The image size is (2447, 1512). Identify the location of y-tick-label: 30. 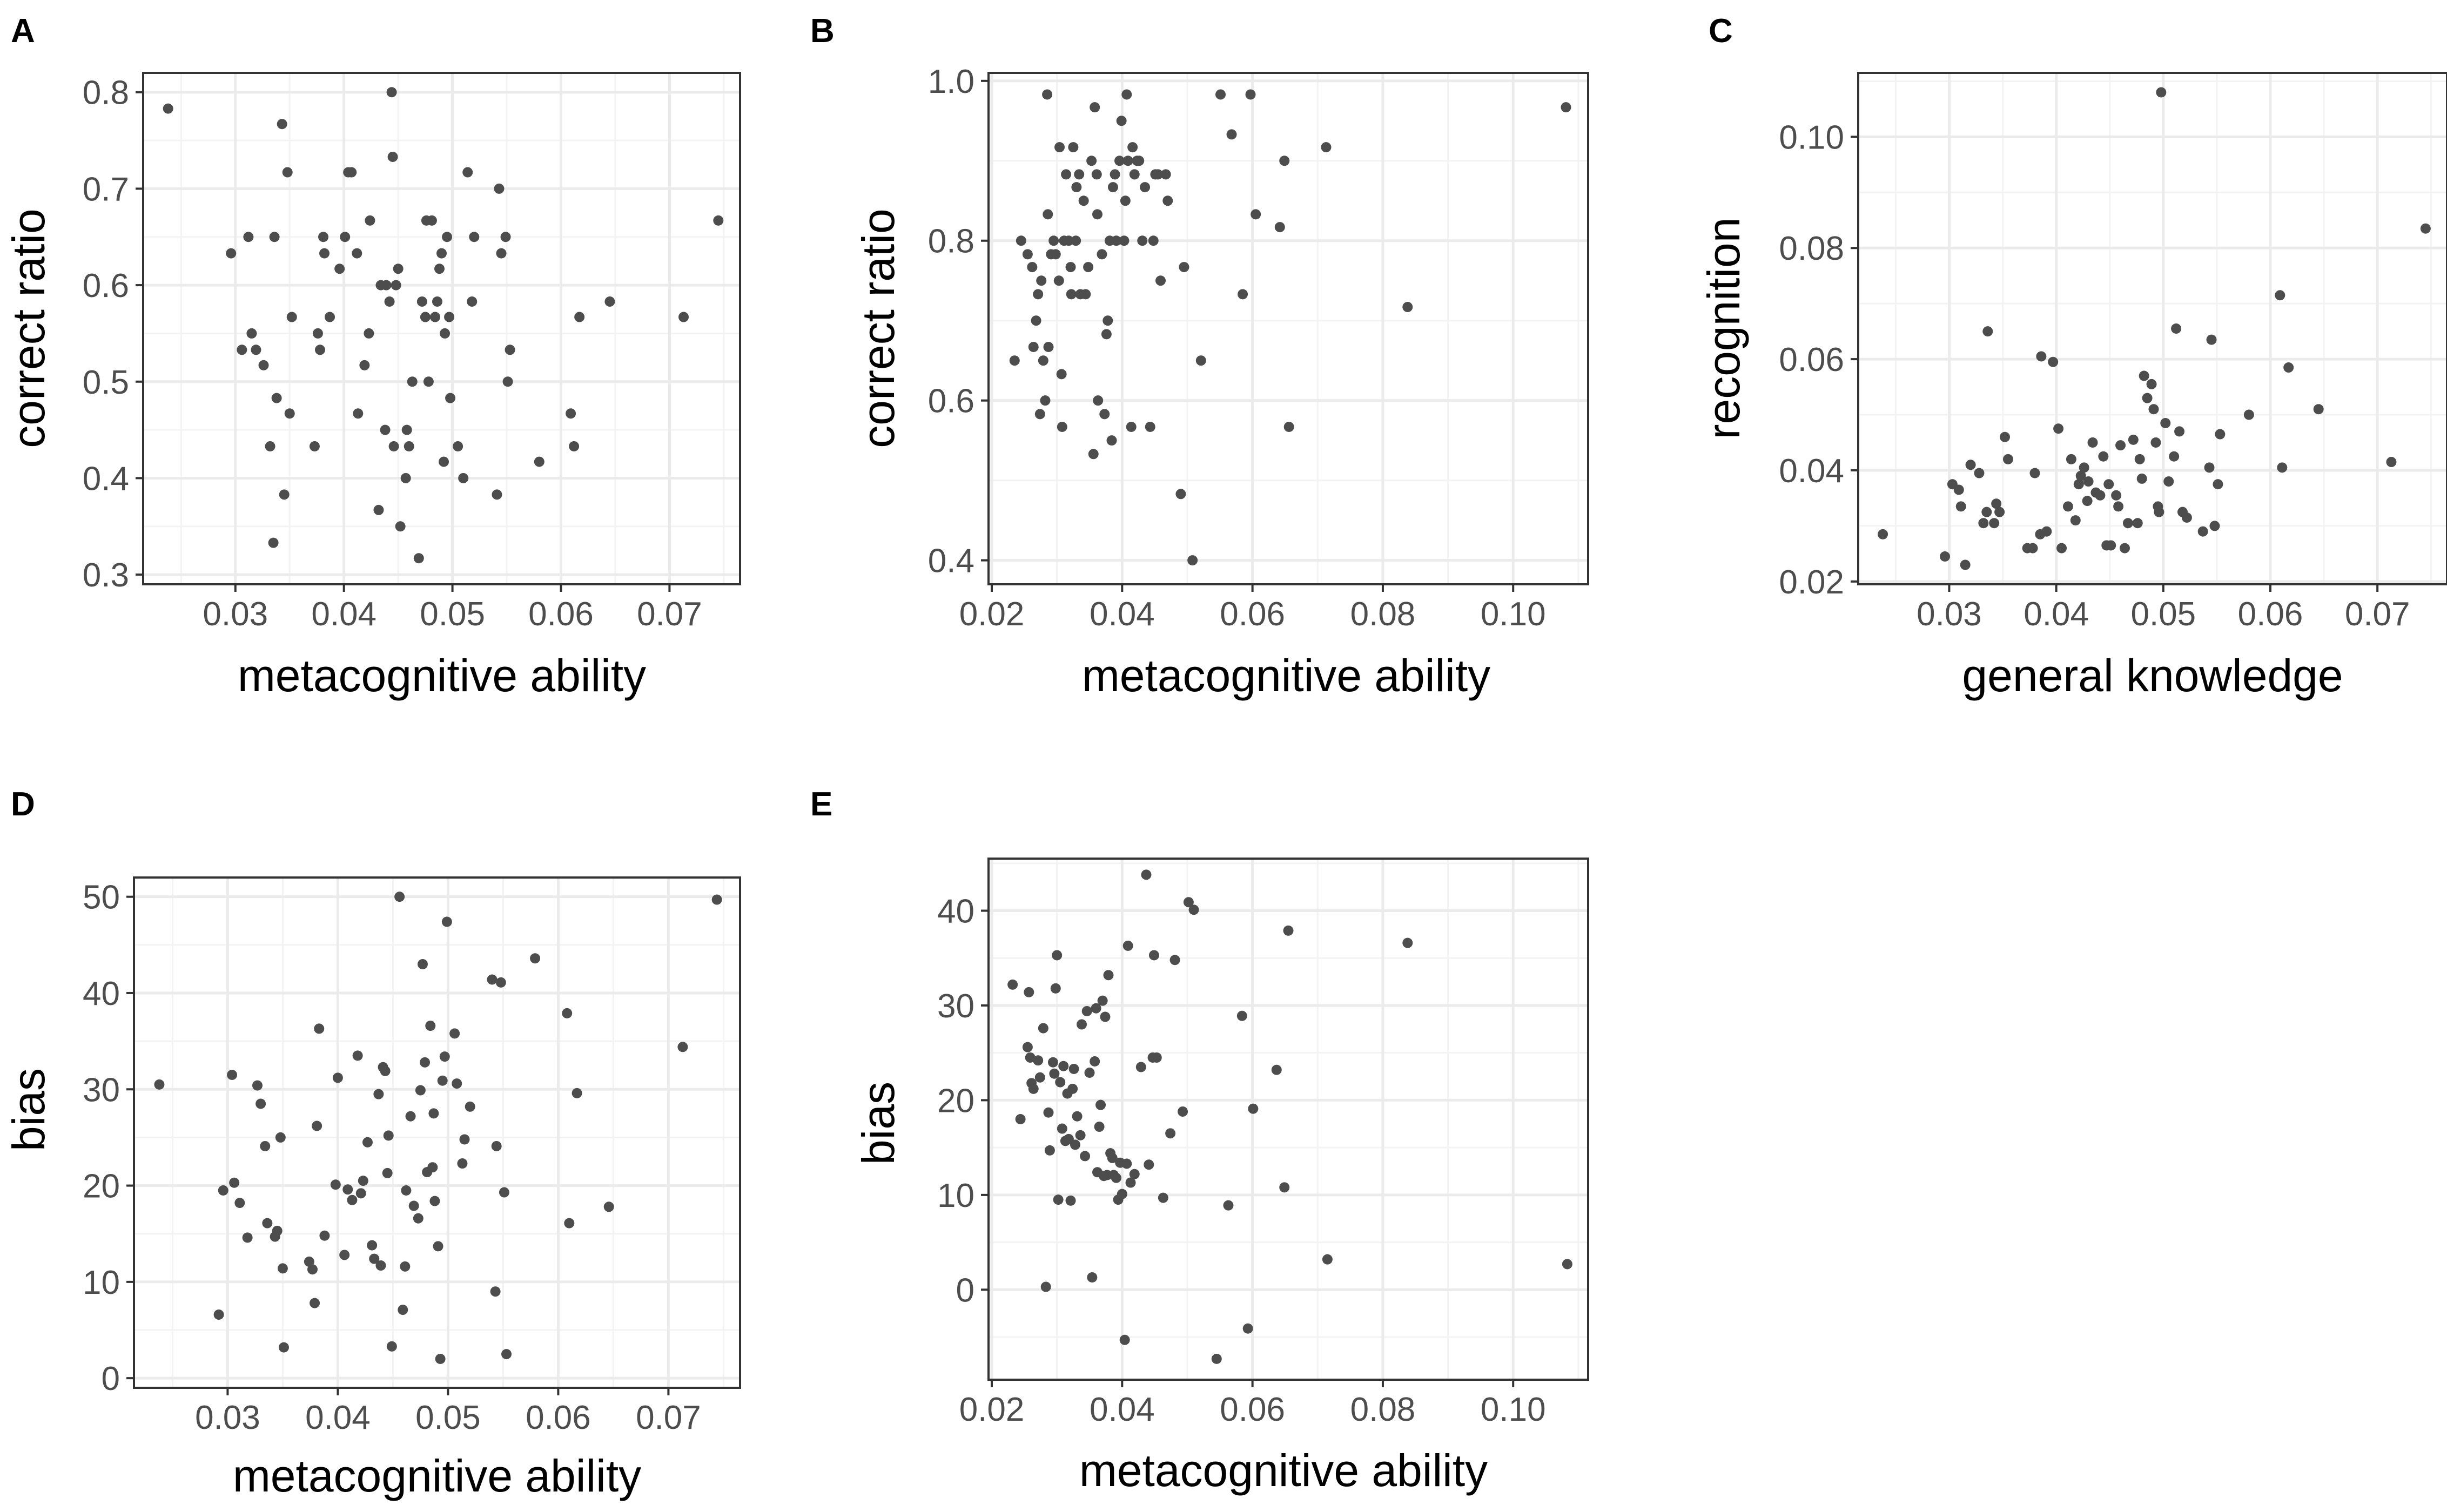
(101, 1090).